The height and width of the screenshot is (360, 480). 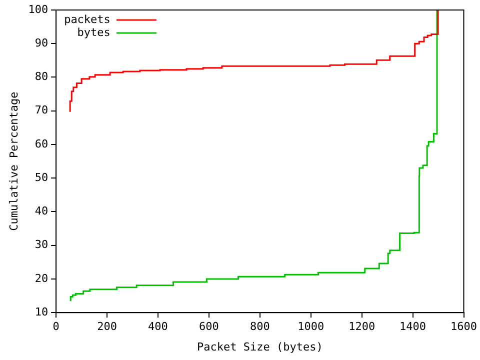 What do you see at coordinates (41, 245) in the screenshot?
I see `y-tick-label: 30` at bounding box center [41, 245].